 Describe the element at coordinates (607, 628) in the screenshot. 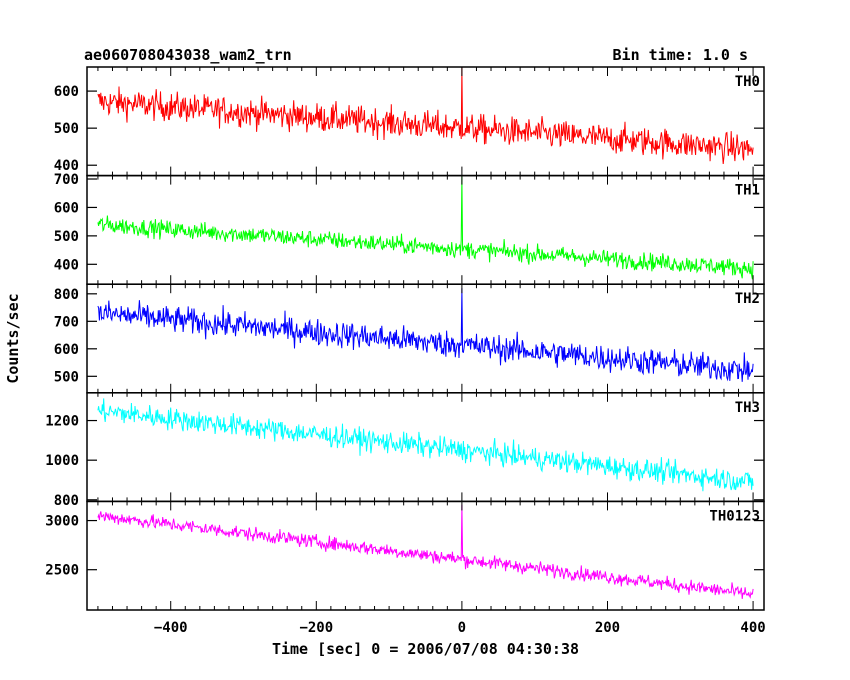

I see `x-tick-label: 200` at that location.